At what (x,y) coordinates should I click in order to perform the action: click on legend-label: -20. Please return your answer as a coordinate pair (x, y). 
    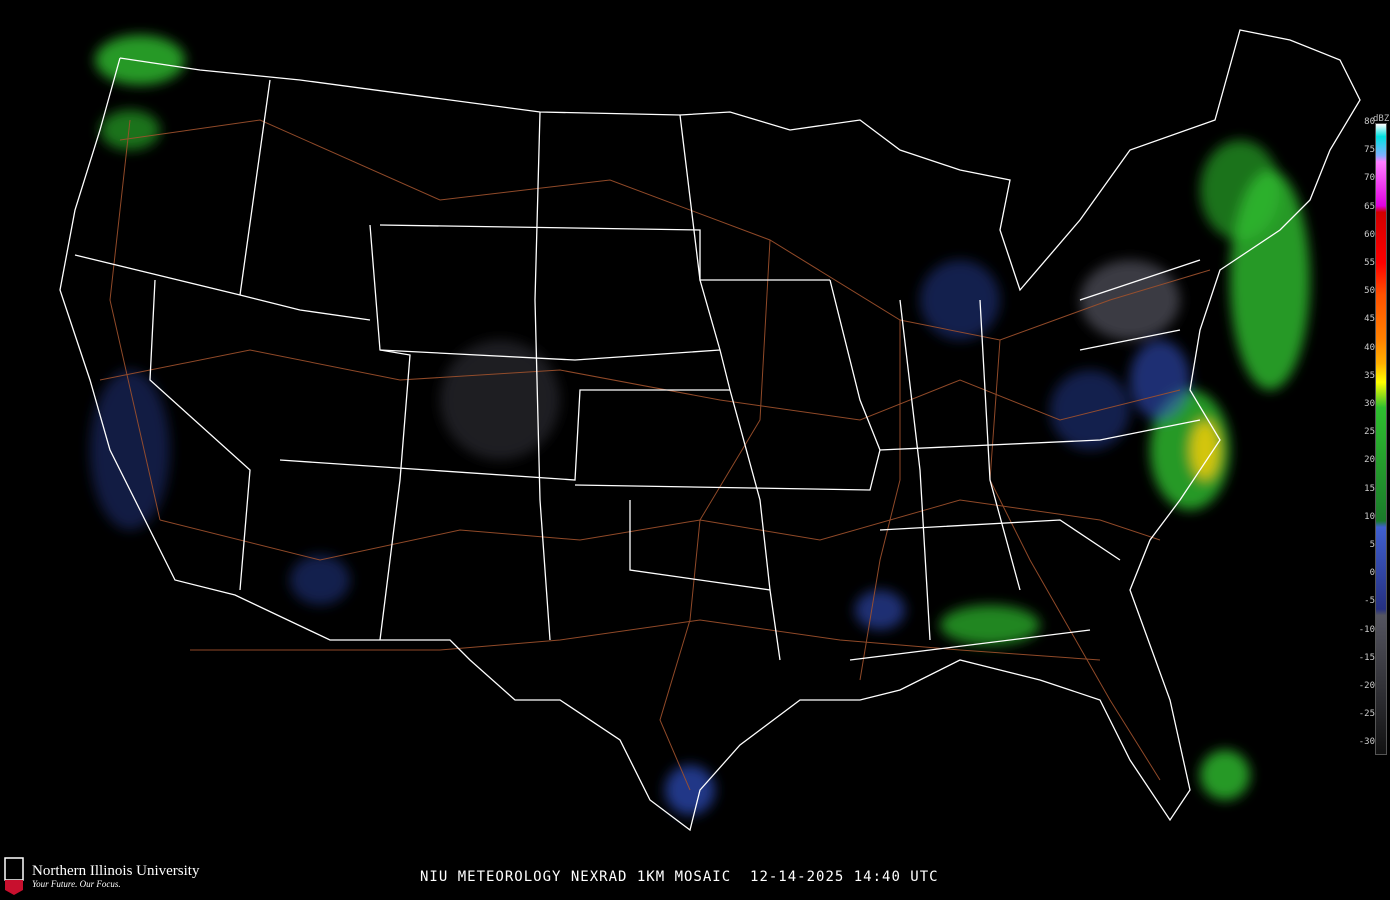
    Looking at the image, I should click on (1366, 686).